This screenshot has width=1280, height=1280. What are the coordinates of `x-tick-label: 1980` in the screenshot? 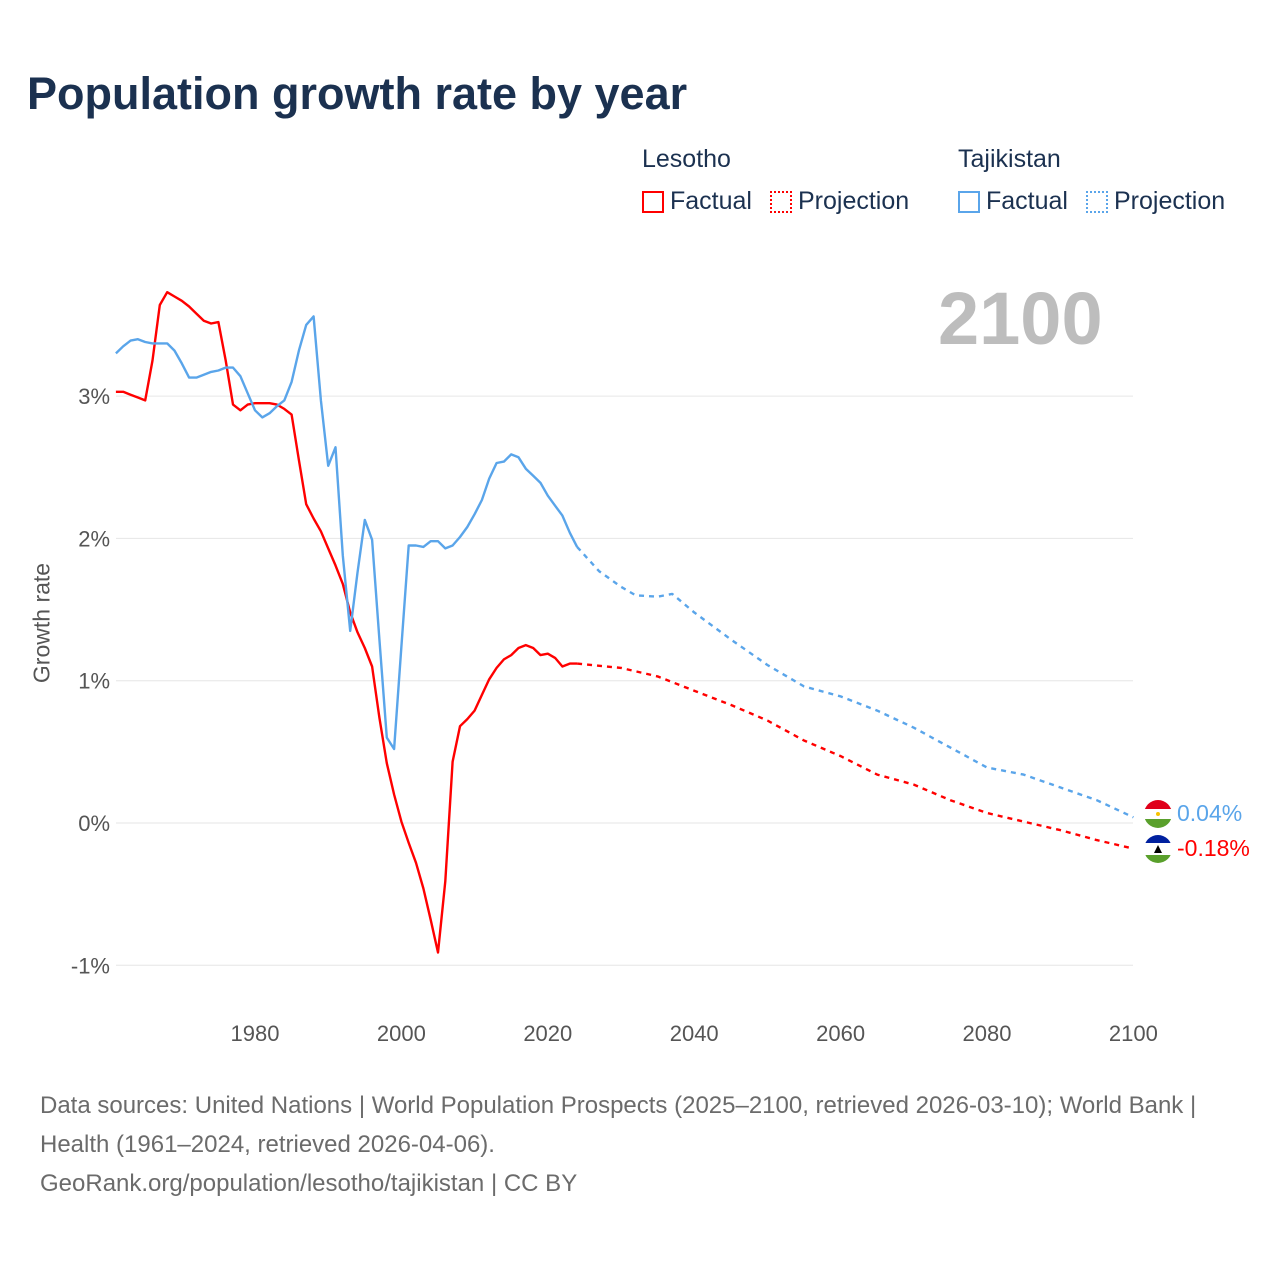 It's located at (255, 1033).